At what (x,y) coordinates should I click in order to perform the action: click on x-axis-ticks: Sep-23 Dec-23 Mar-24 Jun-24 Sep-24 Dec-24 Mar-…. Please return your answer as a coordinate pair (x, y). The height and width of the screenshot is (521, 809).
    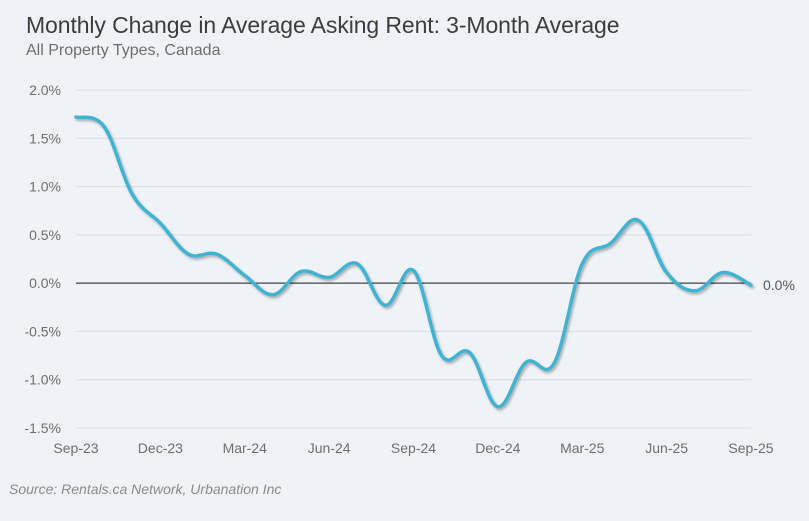
    Looking at the image, I should click on (413, 448).